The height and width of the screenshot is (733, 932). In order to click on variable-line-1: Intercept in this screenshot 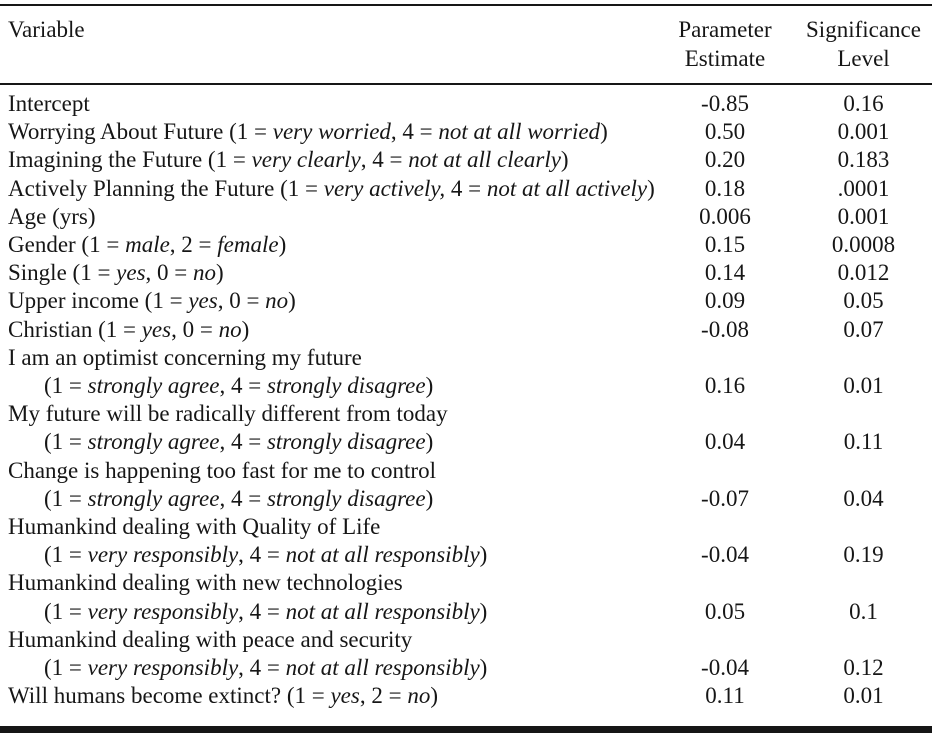, I will do `click(331, 104)`.